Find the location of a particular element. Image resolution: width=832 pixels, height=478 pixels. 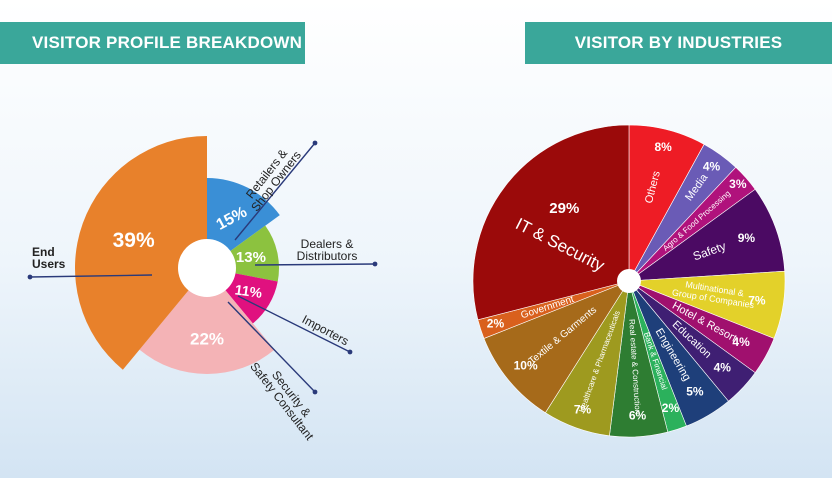

profile-leader-dot-end-users is located at coordinates (30, 277).